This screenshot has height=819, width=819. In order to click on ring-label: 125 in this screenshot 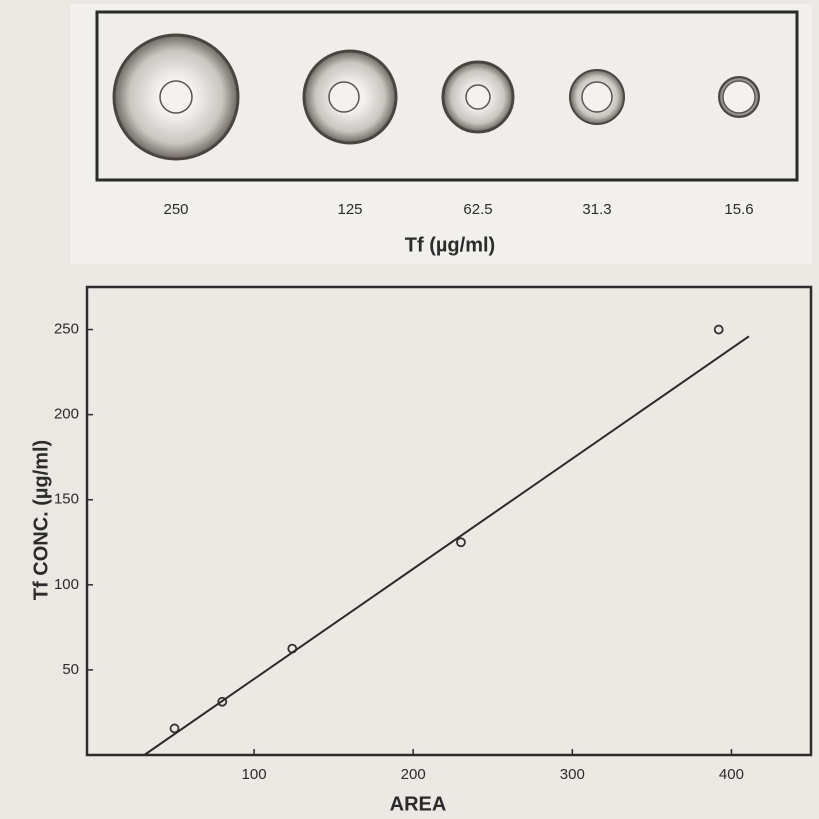, I will do `click(349, 209)`.